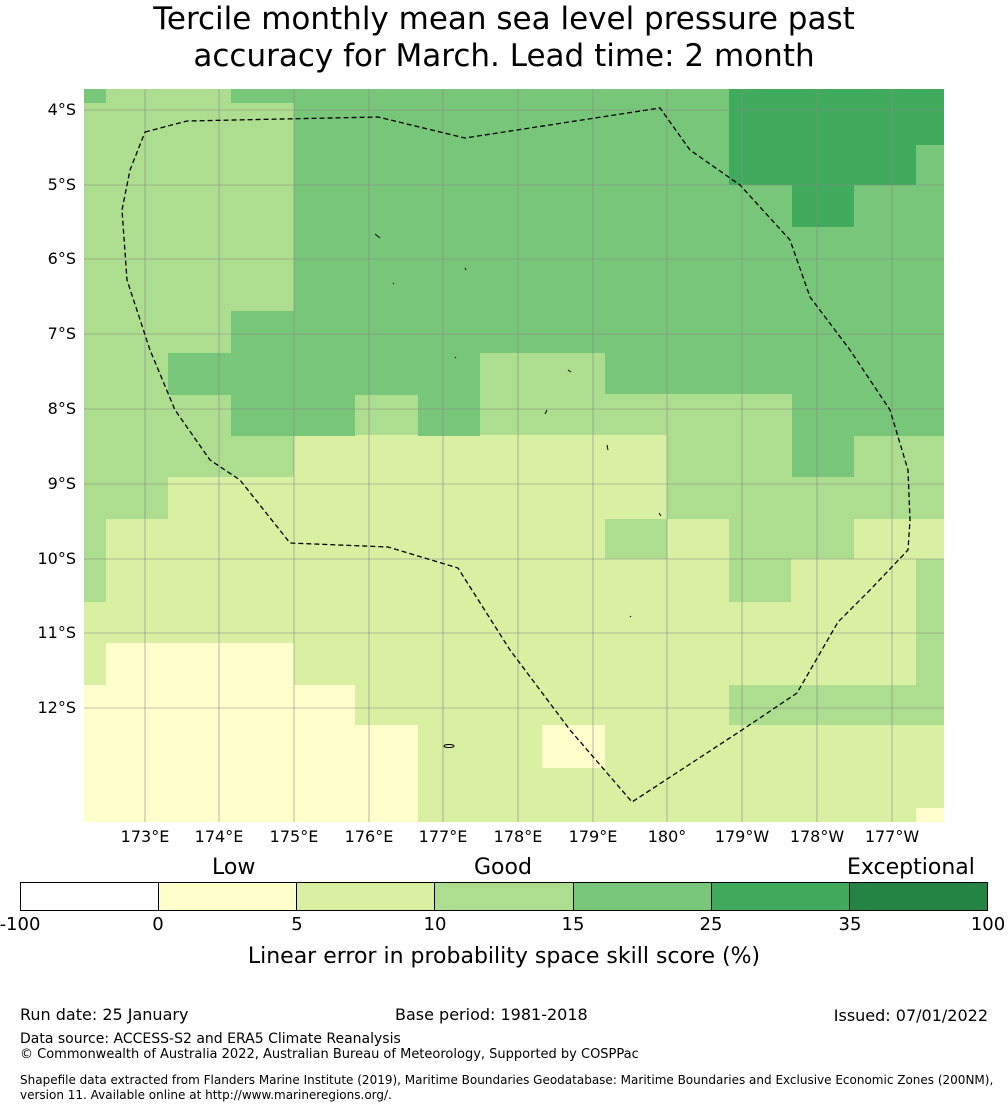  I want to click on colorbar-tick: 0, so click(158, 924).